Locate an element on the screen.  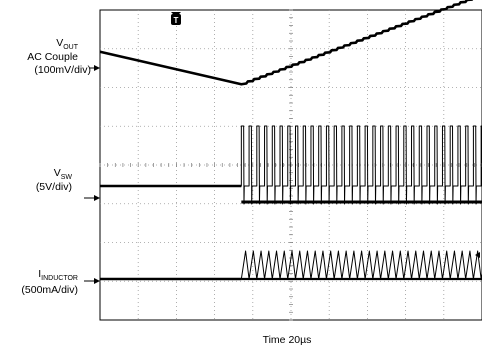
svg-text: VOUT is located at coordinates (67, 44).